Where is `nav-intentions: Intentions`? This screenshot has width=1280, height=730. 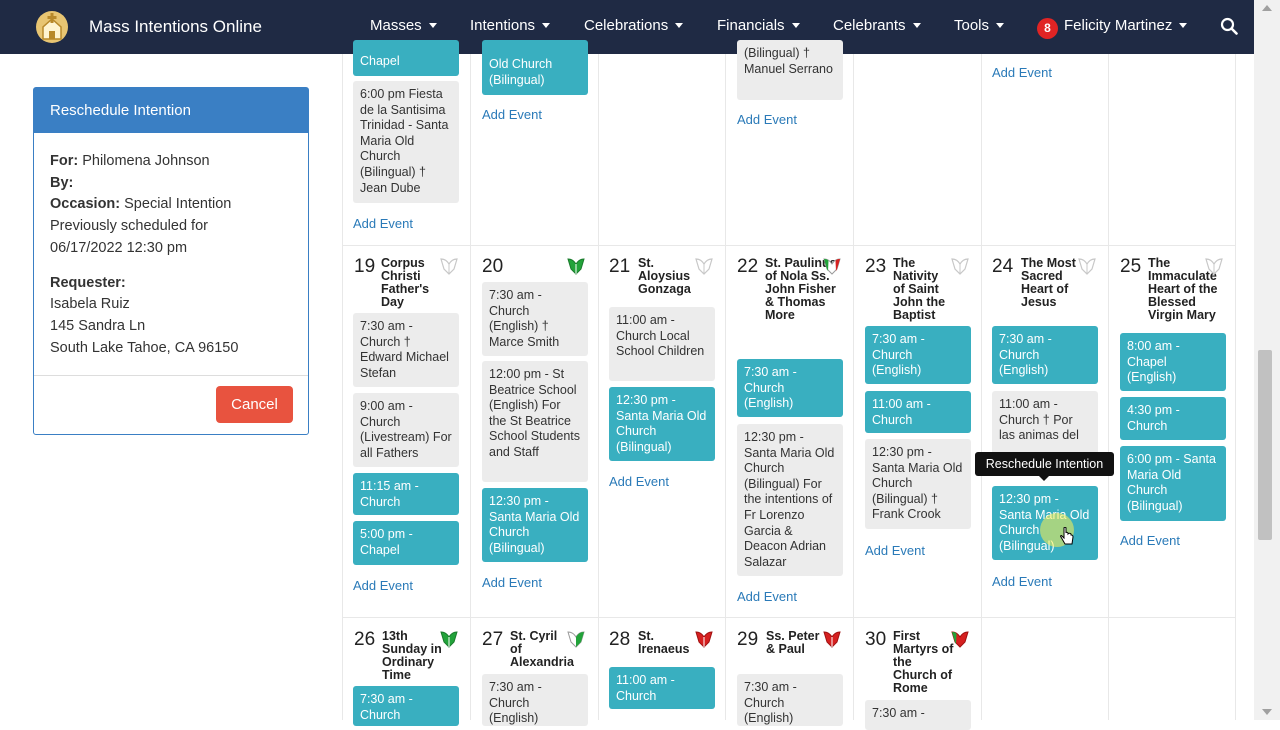 nav-intentions: Intentions is located at coordinates (510, 25).